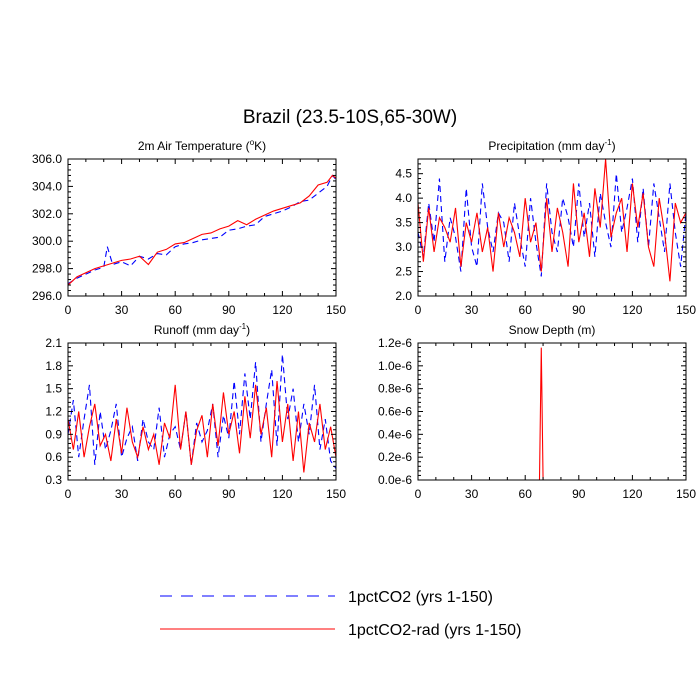  What do you see at coordinates (53, 434) in the screenshot?
I see `y-tick-label: 0.9` at bounding box center [53, 434].